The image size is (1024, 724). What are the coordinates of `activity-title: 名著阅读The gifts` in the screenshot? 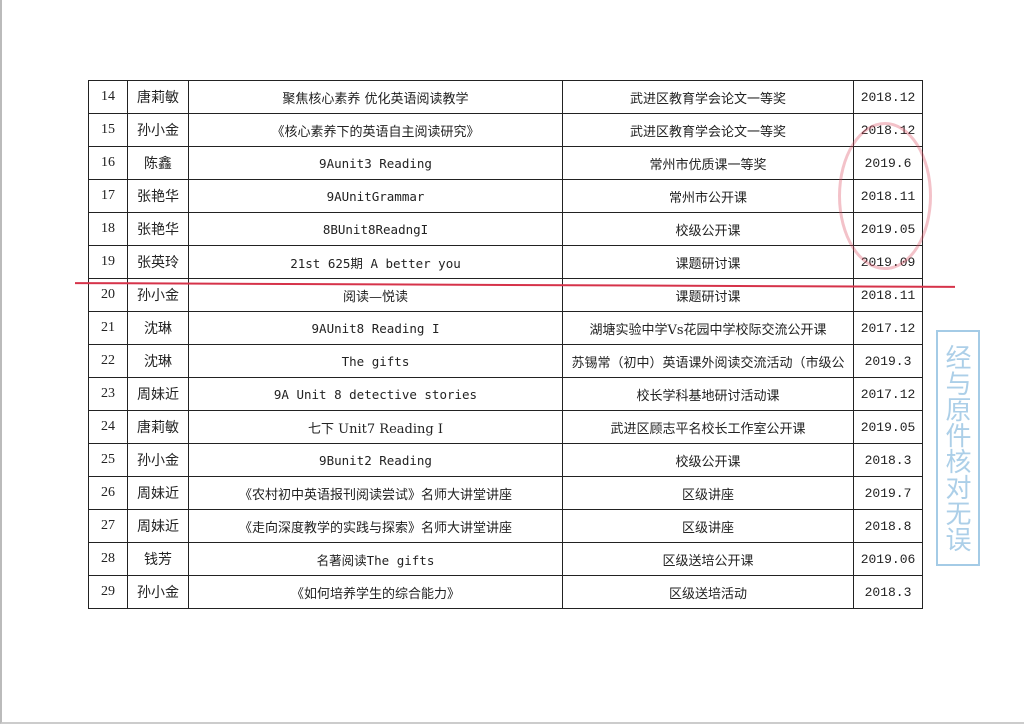 It's located at (375, 559).